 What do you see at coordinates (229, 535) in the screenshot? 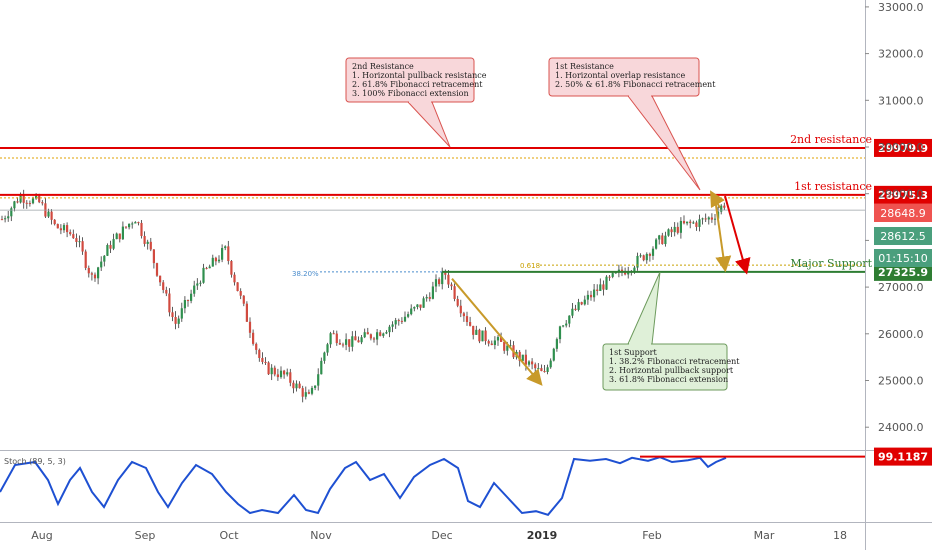
I see `time-tick-label: Oct` at bounding box center [229, 535].